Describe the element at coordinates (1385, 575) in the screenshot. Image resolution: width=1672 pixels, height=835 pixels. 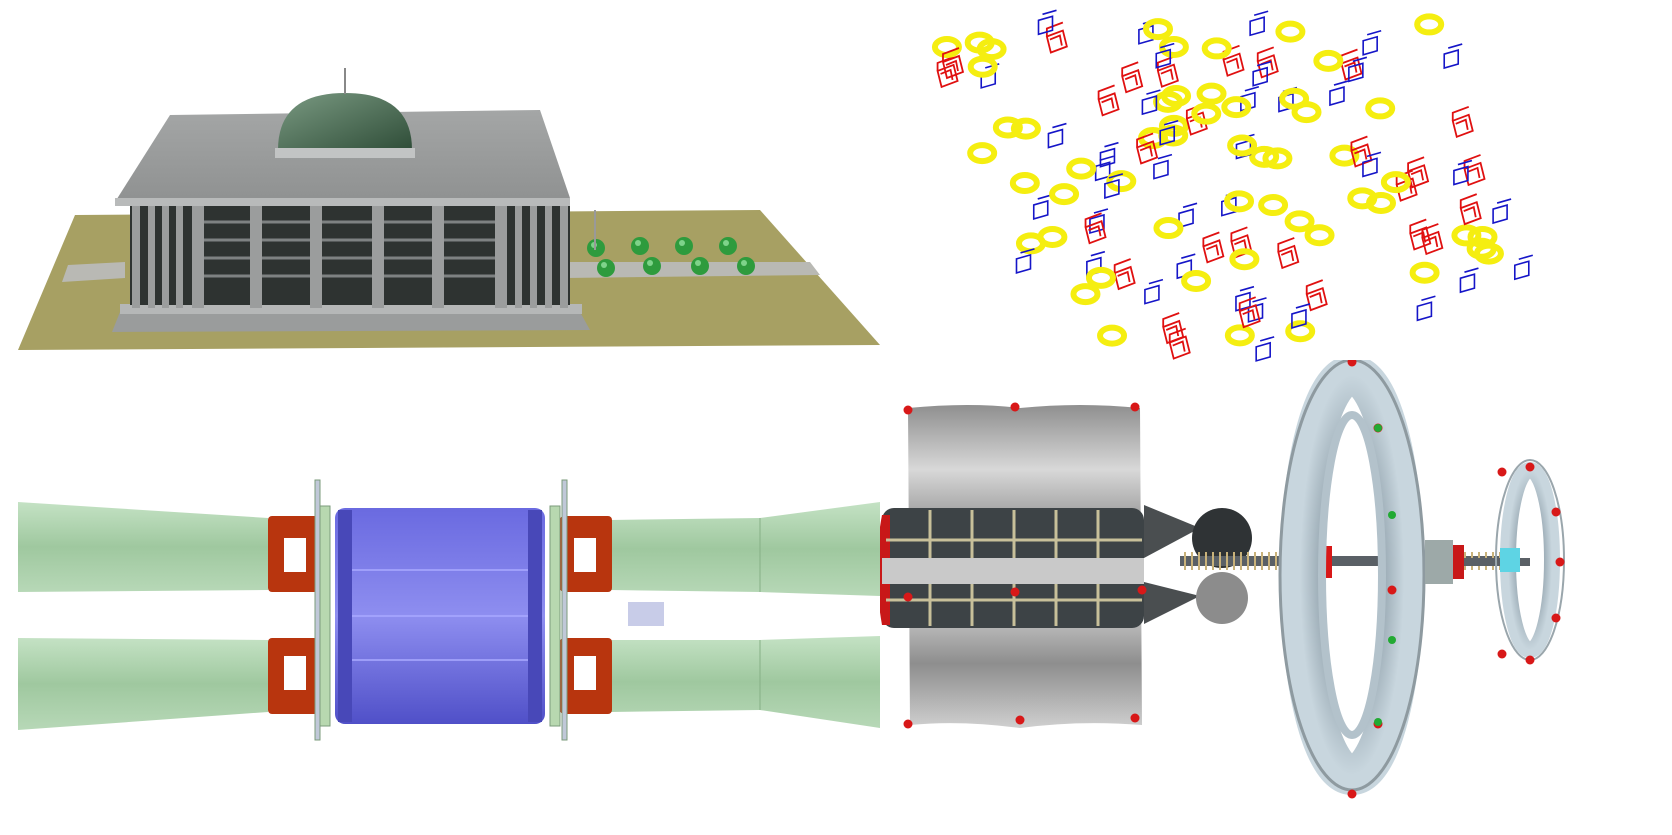
I see `green-markers` at that location.